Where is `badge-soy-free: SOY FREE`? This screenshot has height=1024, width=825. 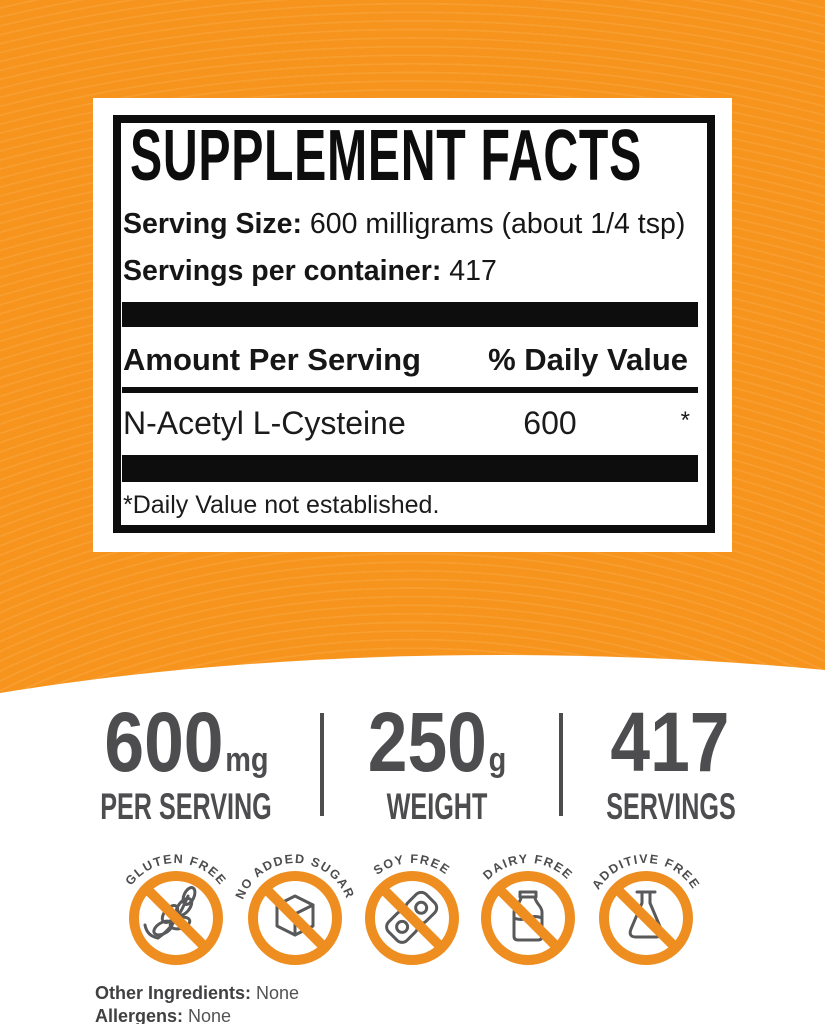
badge-soy-free: SOY FREE is located at coordinates (412, 908).